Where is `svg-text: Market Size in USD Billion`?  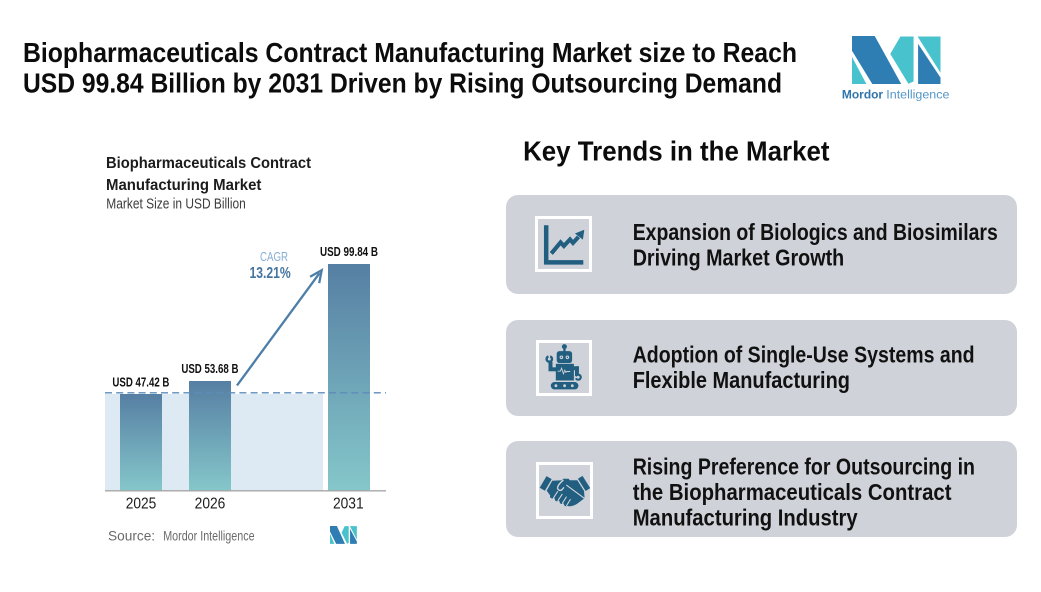 svg-text: Market Size in USD Billion is located at coordinates (176, 204).